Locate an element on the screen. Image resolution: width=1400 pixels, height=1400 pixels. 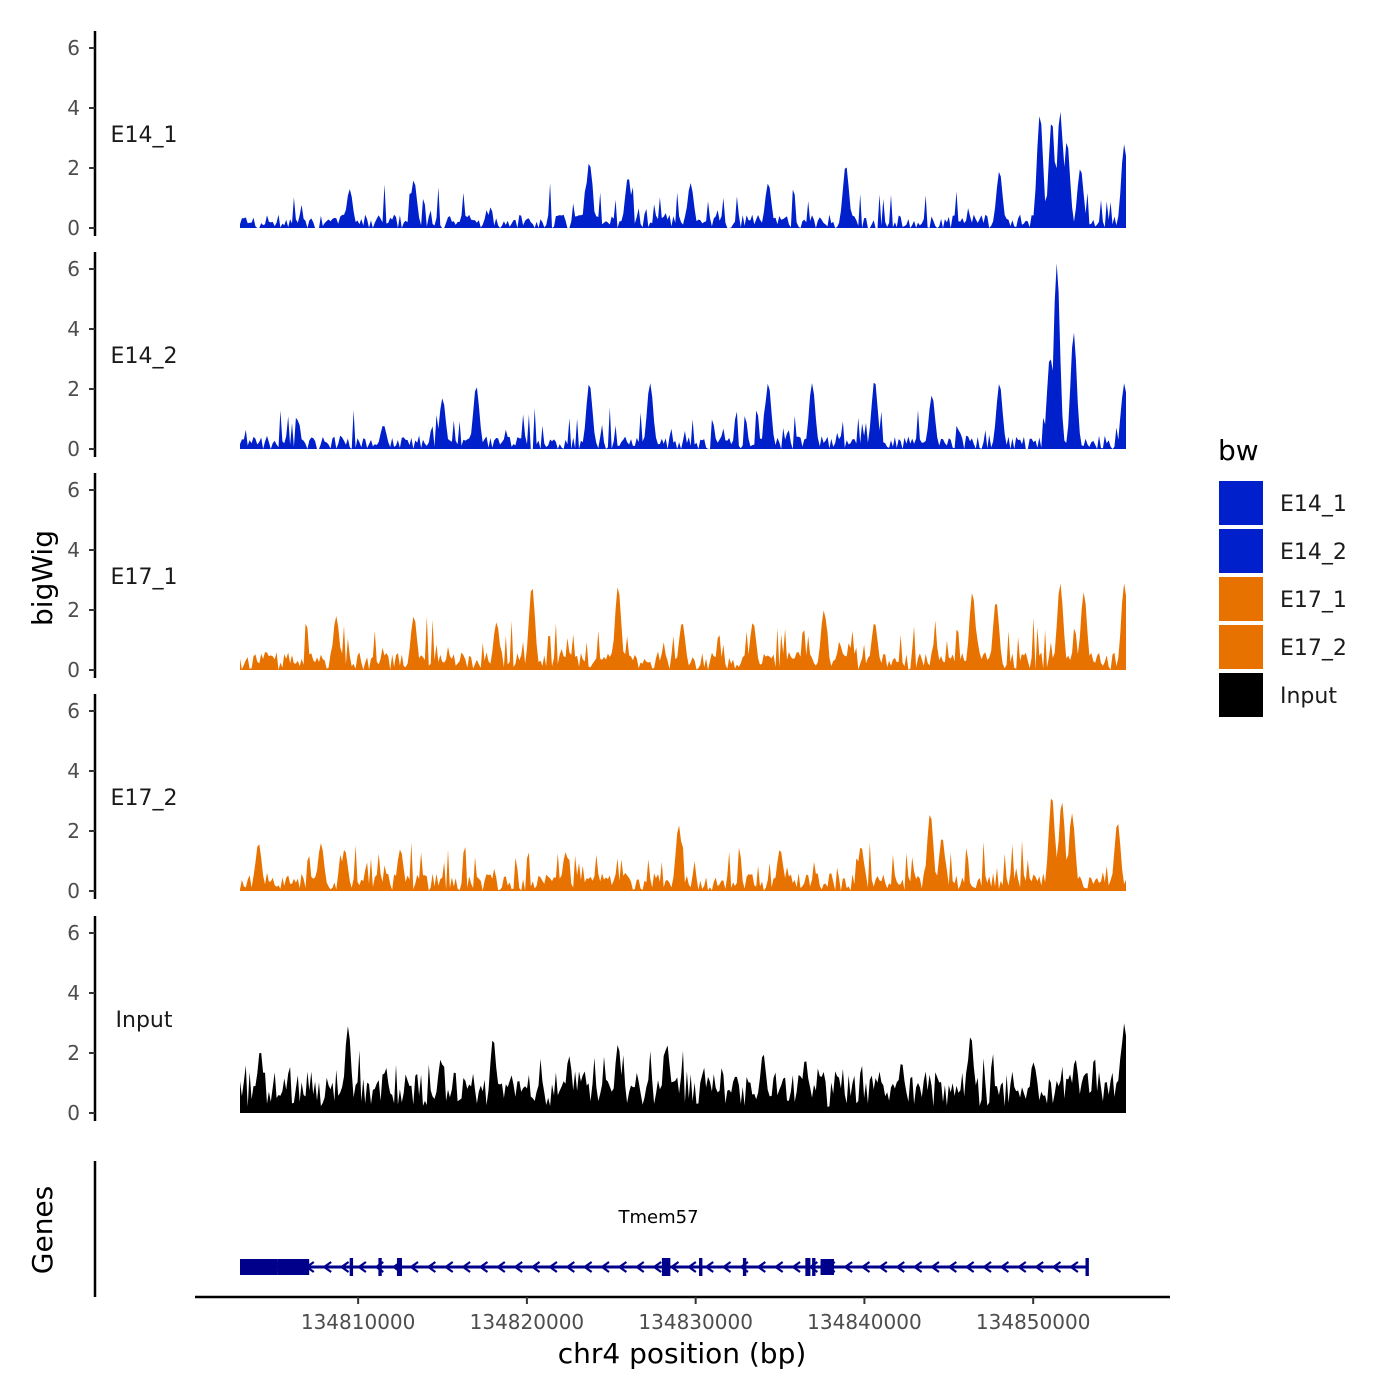
legend: E14_1 E14_2 E17_1 E17_2 Input is located at coordinates (1283, 599).